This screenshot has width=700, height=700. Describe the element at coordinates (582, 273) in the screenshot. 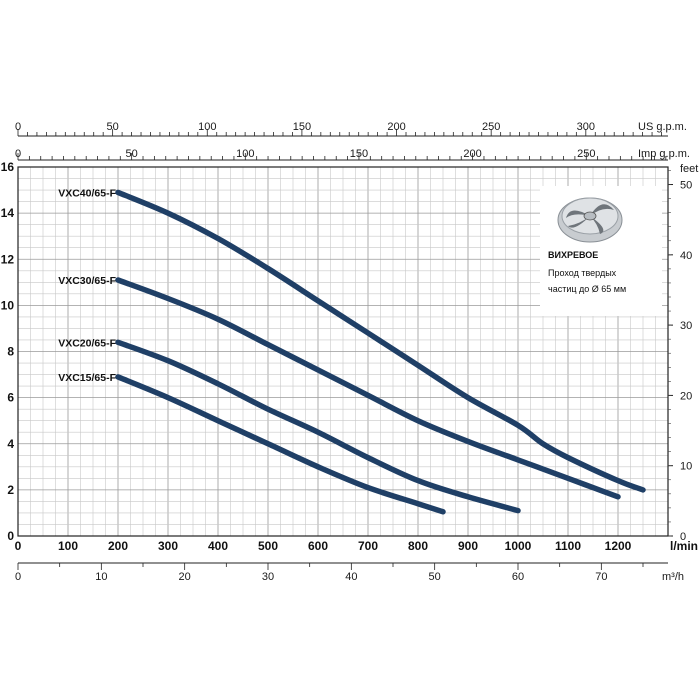

I see `info-line-1: Проход твердых` at that location.